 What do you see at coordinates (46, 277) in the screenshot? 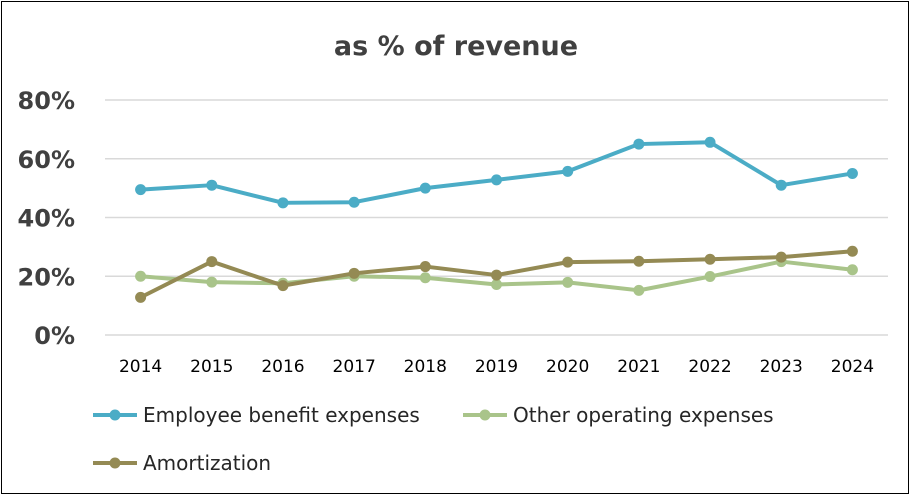
I see `y-tick-label: 20%` at bounding box center [46, 277].